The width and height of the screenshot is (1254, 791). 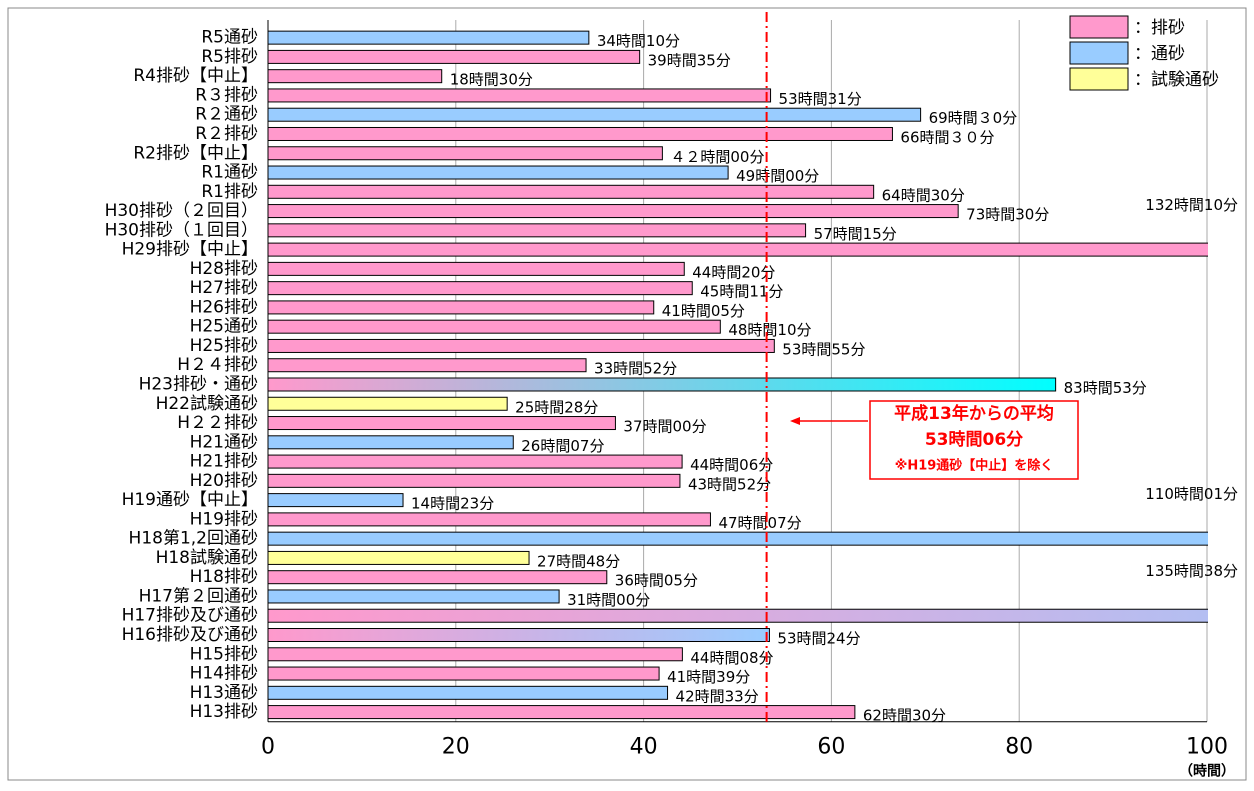 What do you see at coordinates (224, 307) in the screenshot?
I see `category-label: H26排砂` at bounding box center [224, 307].